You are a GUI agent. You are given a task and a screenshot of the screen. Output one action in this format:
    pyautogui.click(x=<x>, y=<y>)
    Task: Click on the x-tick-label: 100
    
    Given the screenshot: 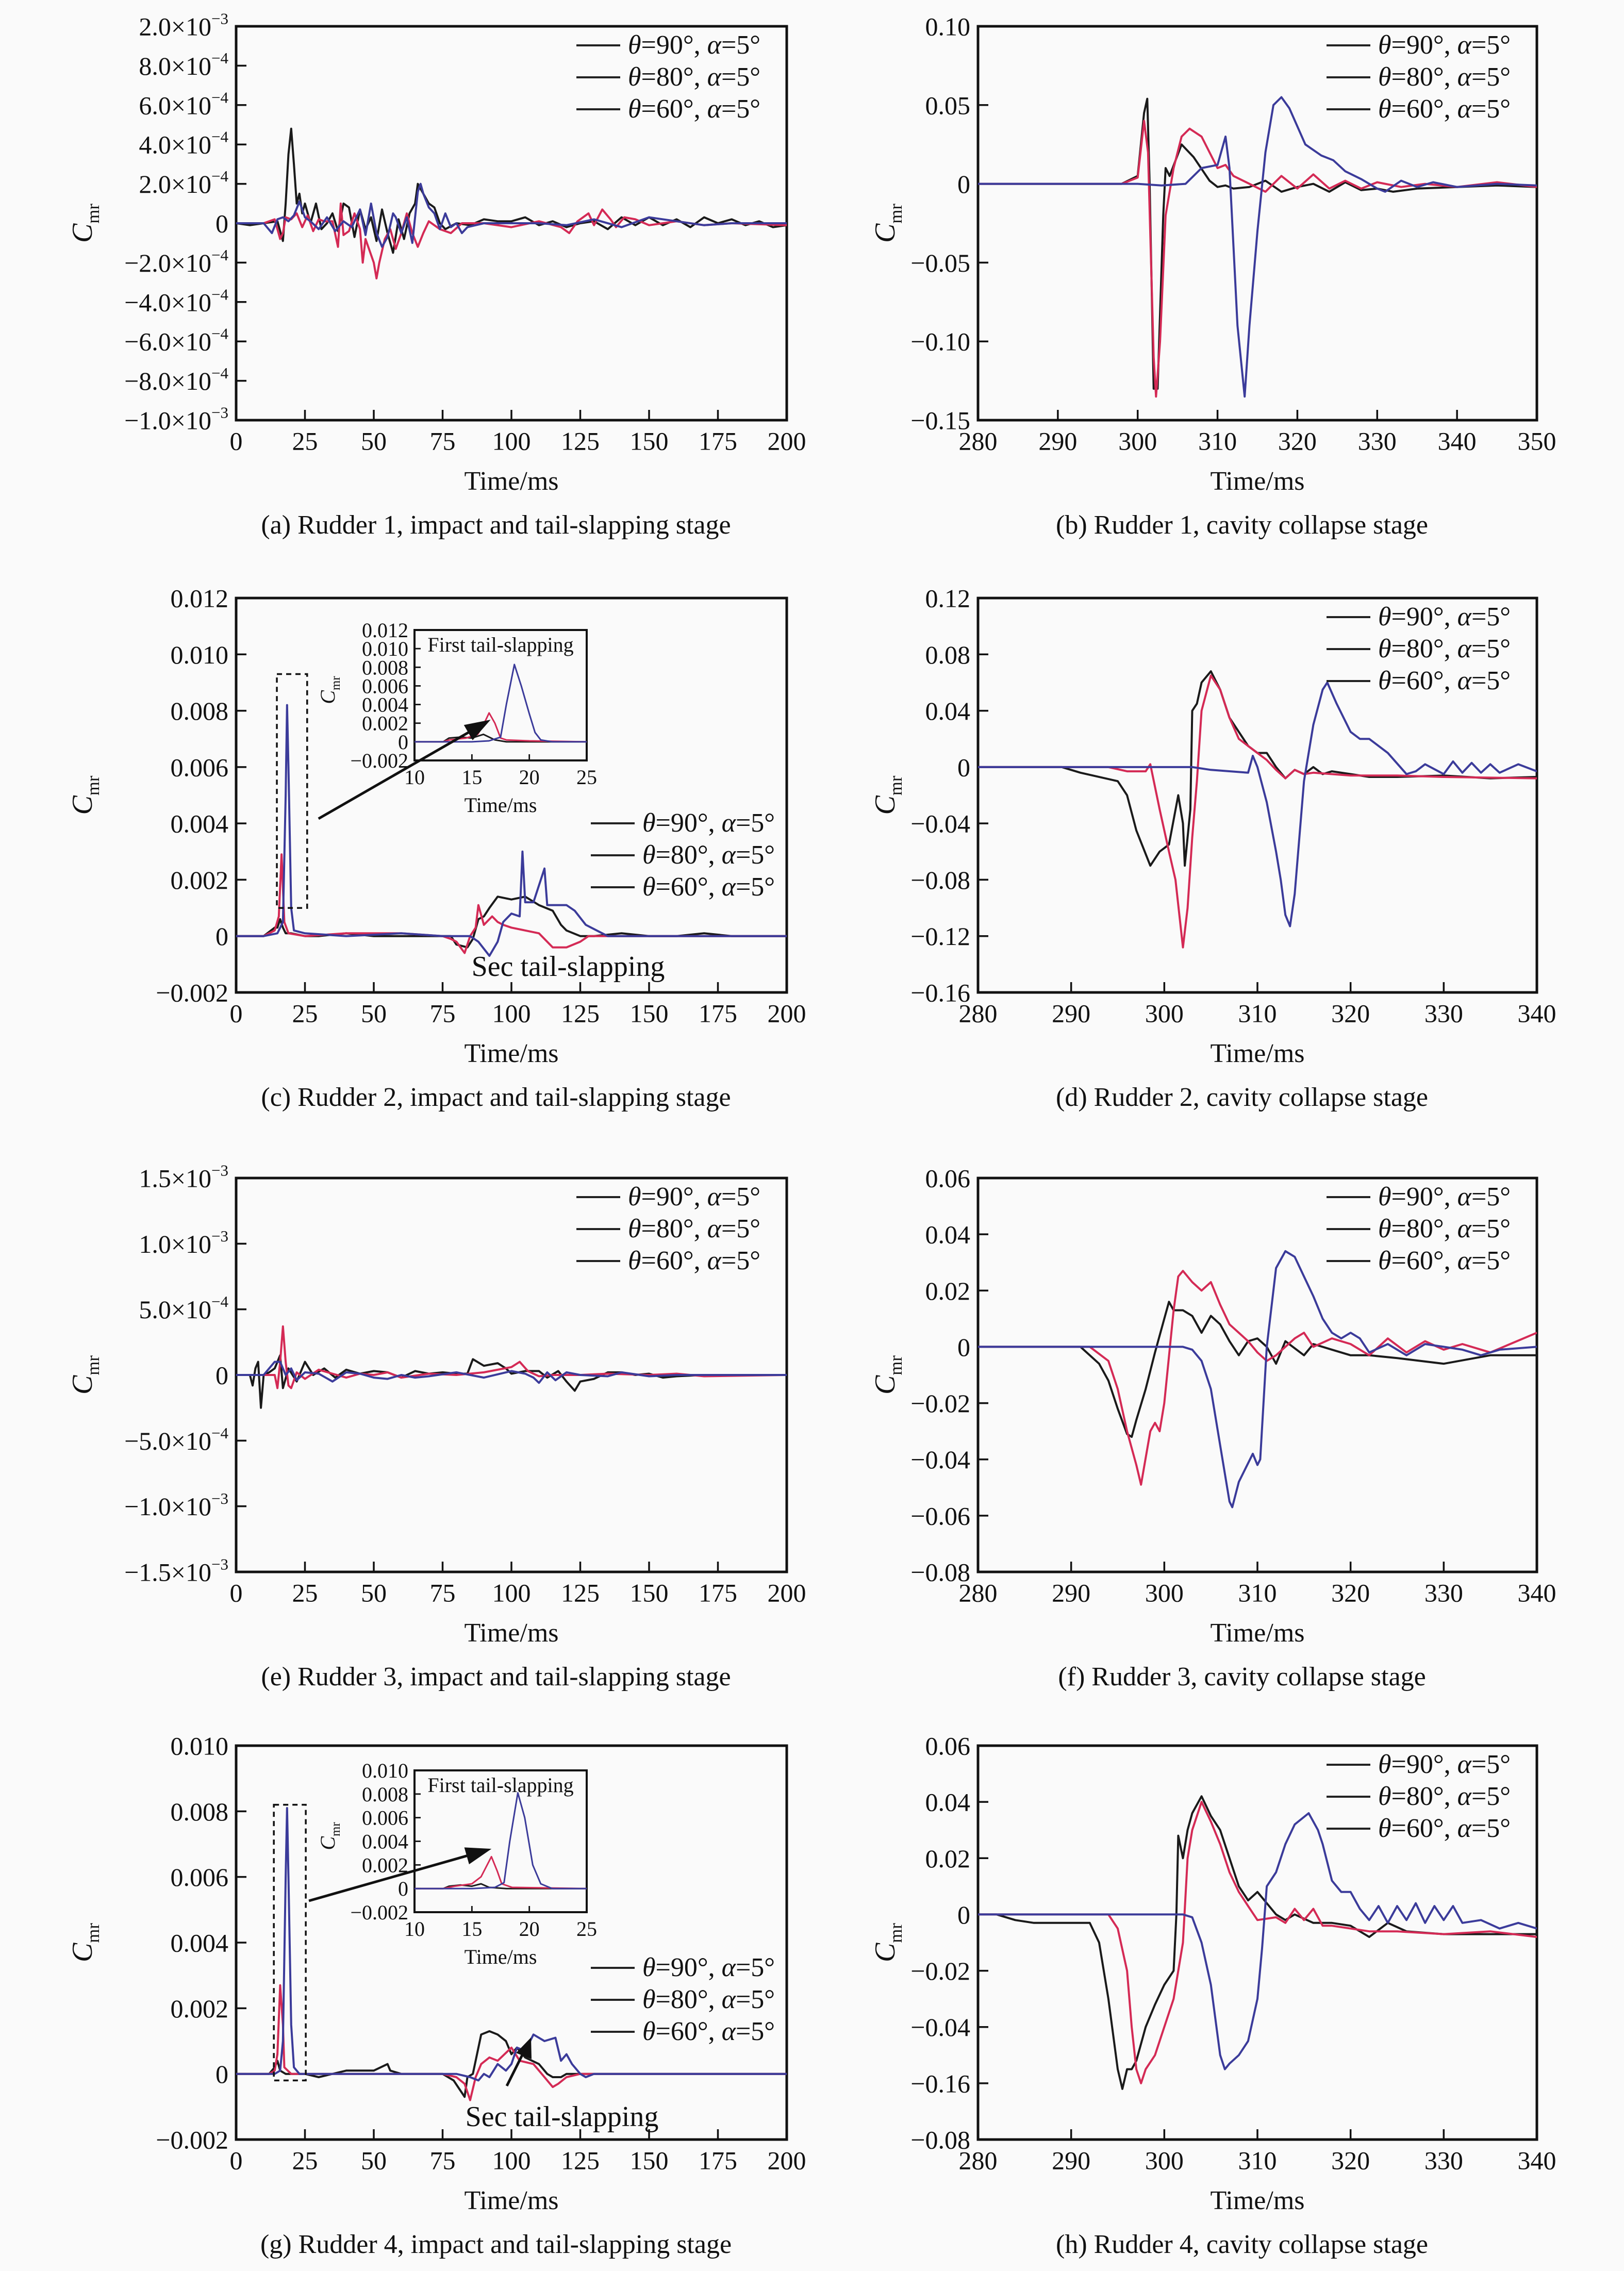 What is the action you would take?
    pyautogui.click(x=511, y=441)
    